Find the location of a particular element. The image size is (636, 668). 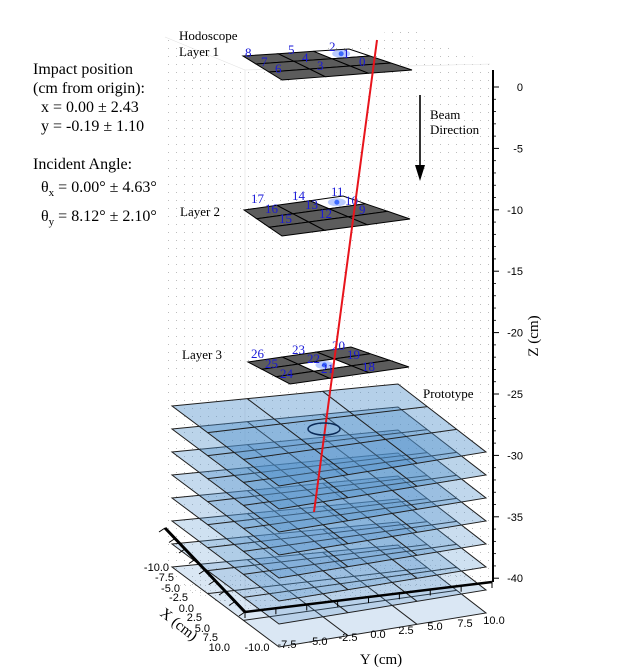

tile-id-label: 3 is located at coordinates (320, 65).